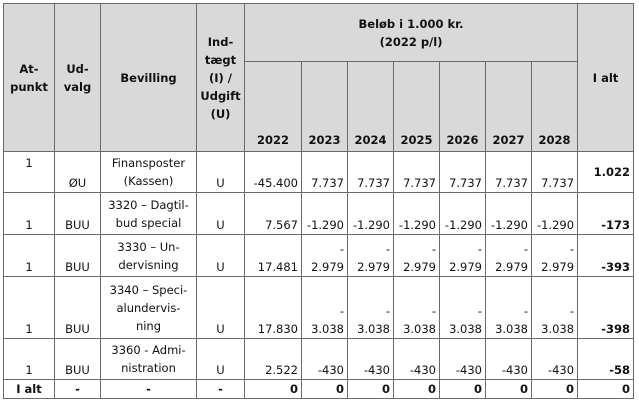  I want to click on header-indtaegt-udgift: Ind- tægt (I) / Udgift (U), so click(220, 77).